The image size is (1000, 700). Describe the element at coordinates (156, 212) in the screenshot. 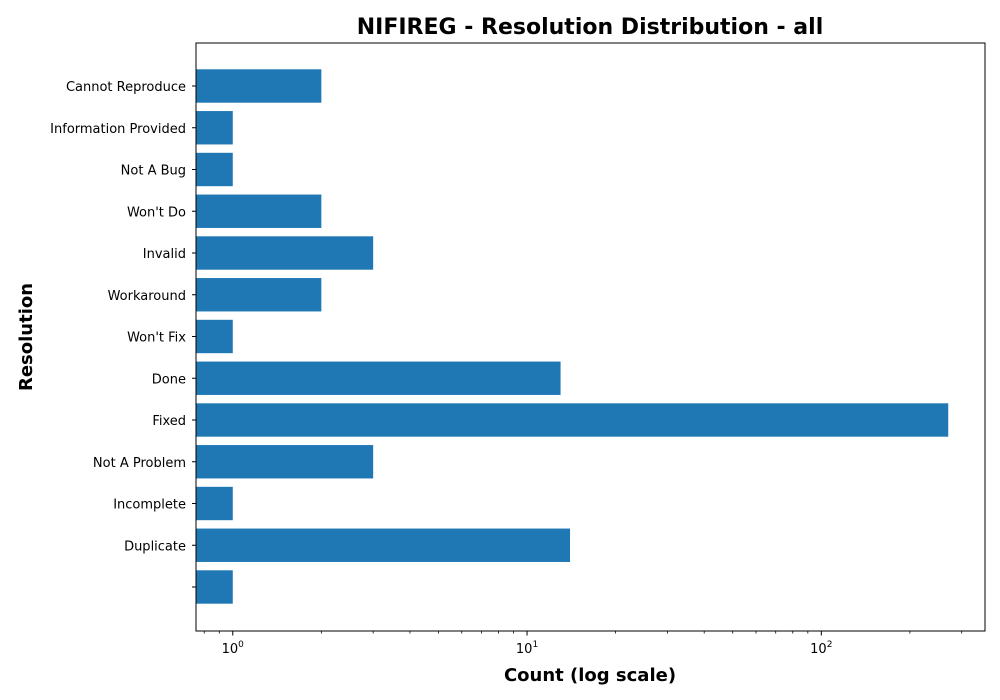

I see `y-tick-label: Won't Do` at that location.